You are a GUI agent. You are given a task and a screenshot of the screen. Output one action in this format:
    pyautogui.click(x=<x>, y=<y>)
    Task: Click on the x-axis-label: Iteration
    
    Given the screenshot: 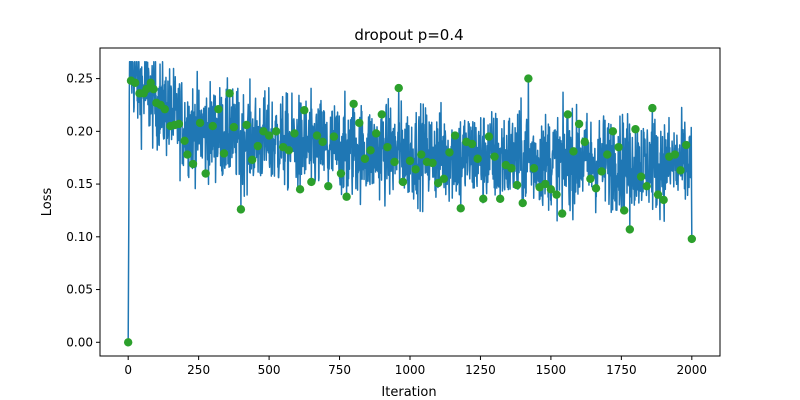 What is the action you would take?
    pyautogui.click(x=408, y=392)
    